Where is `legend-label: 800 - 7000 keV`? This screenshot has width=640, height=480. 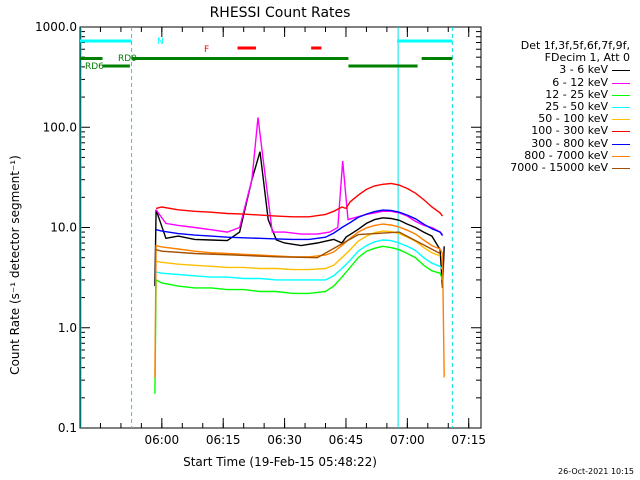
legend-label: 800 - 7000 keV is located at coordinates (566, 155).